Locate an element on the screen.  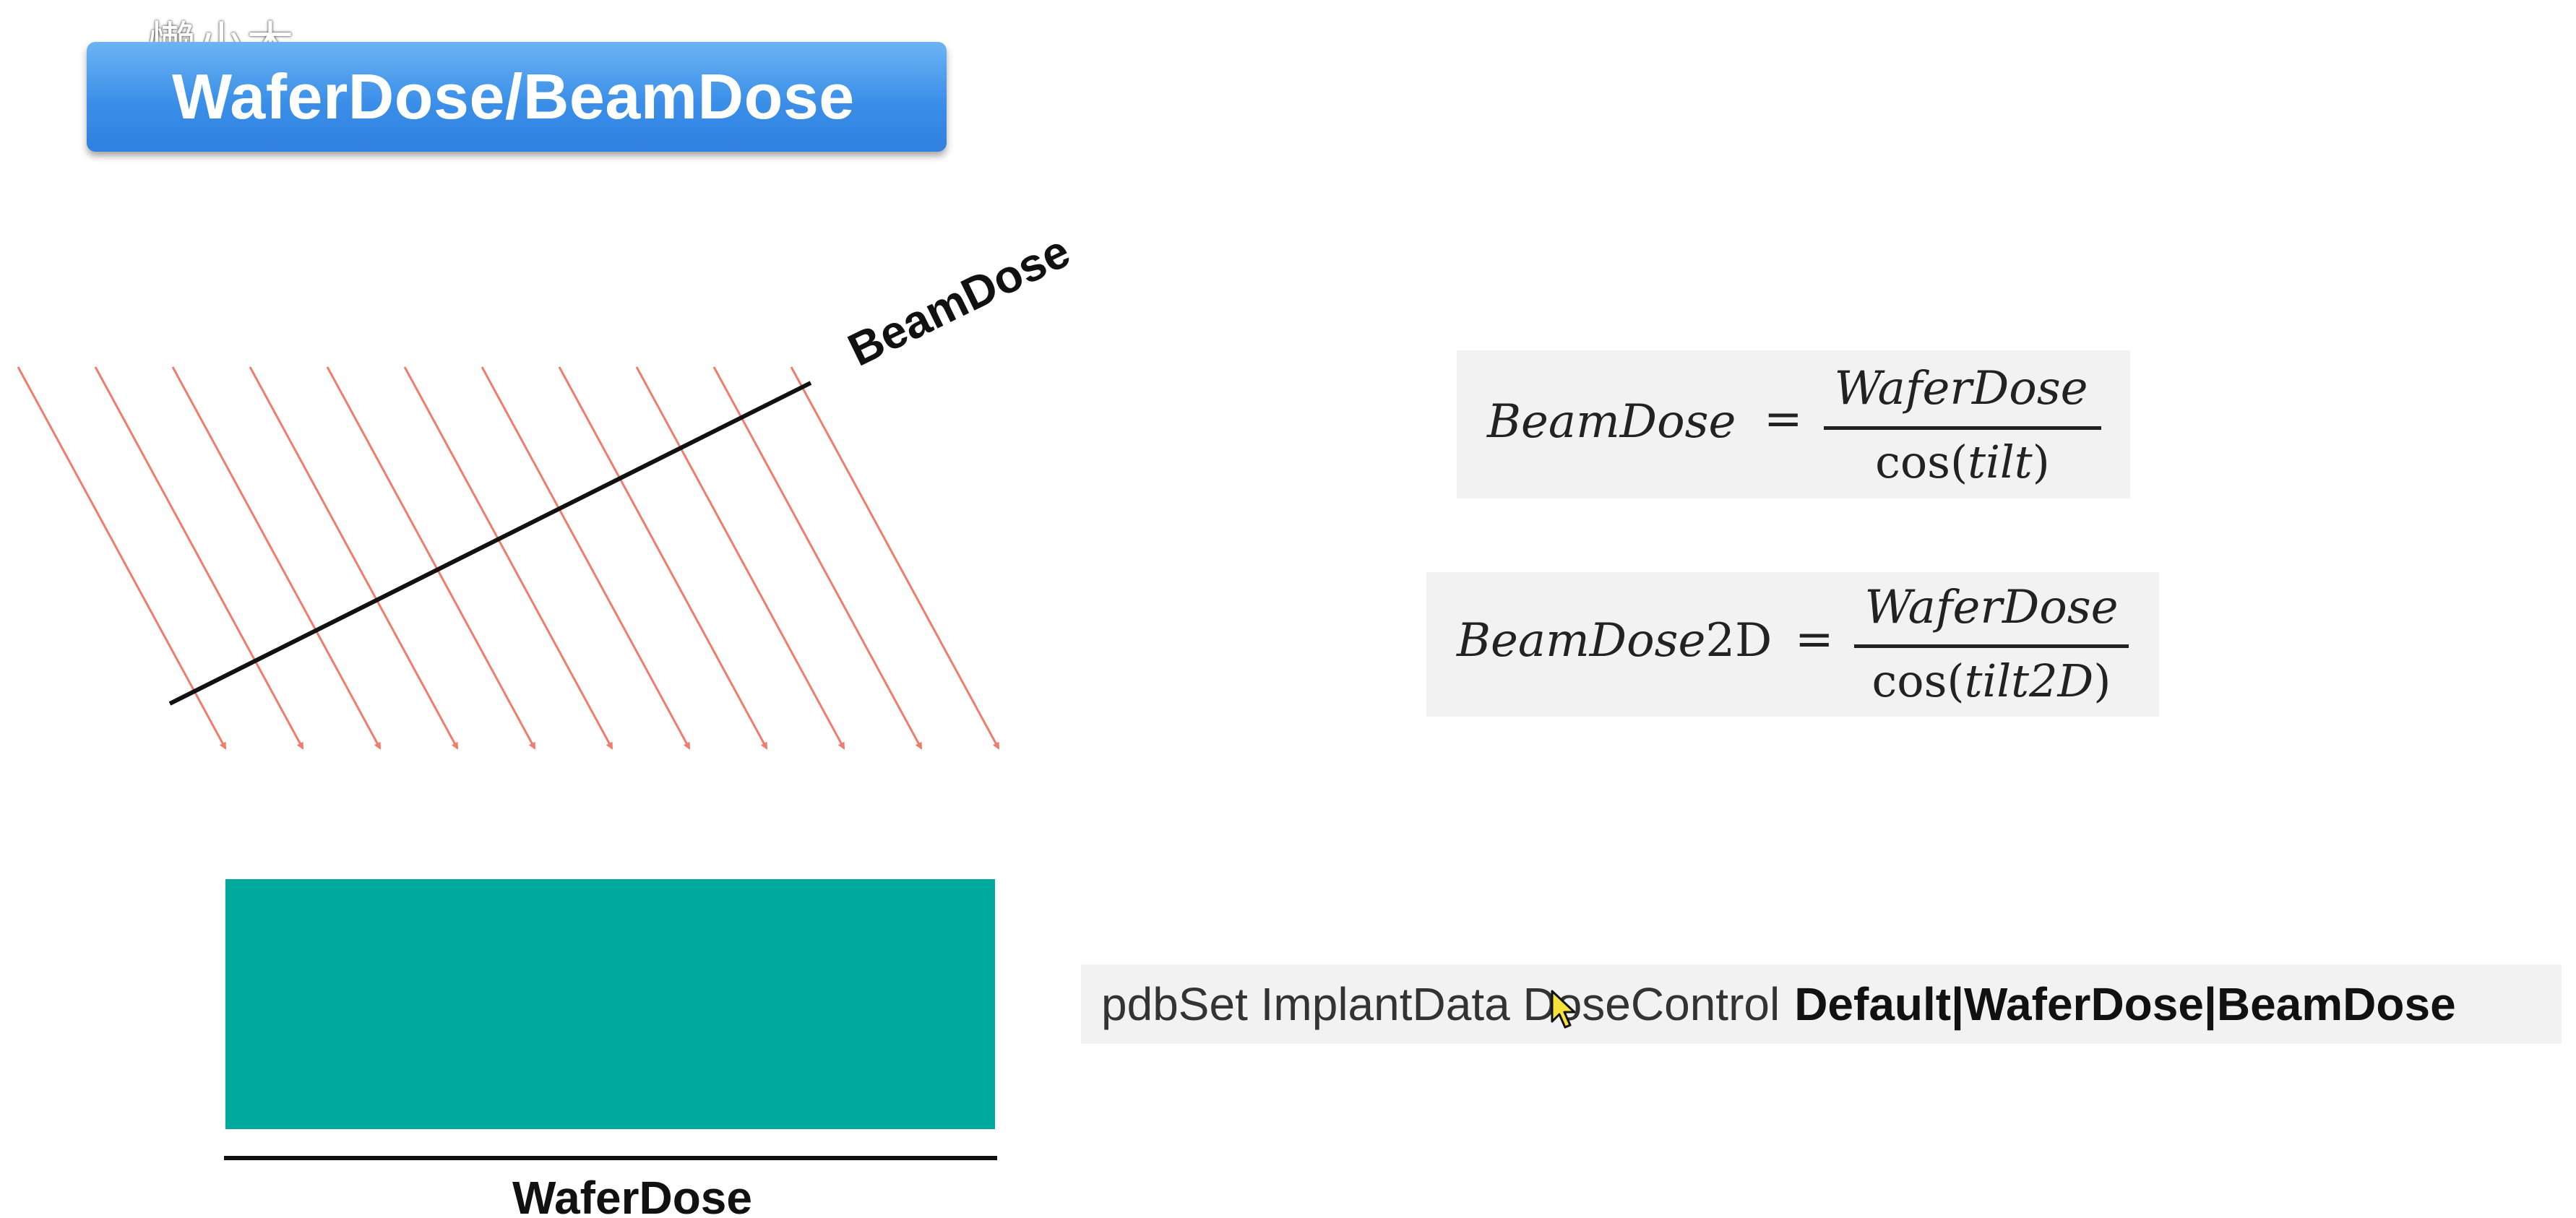
lhs-variable: BeamDose is located at coordinates (1581, 641).